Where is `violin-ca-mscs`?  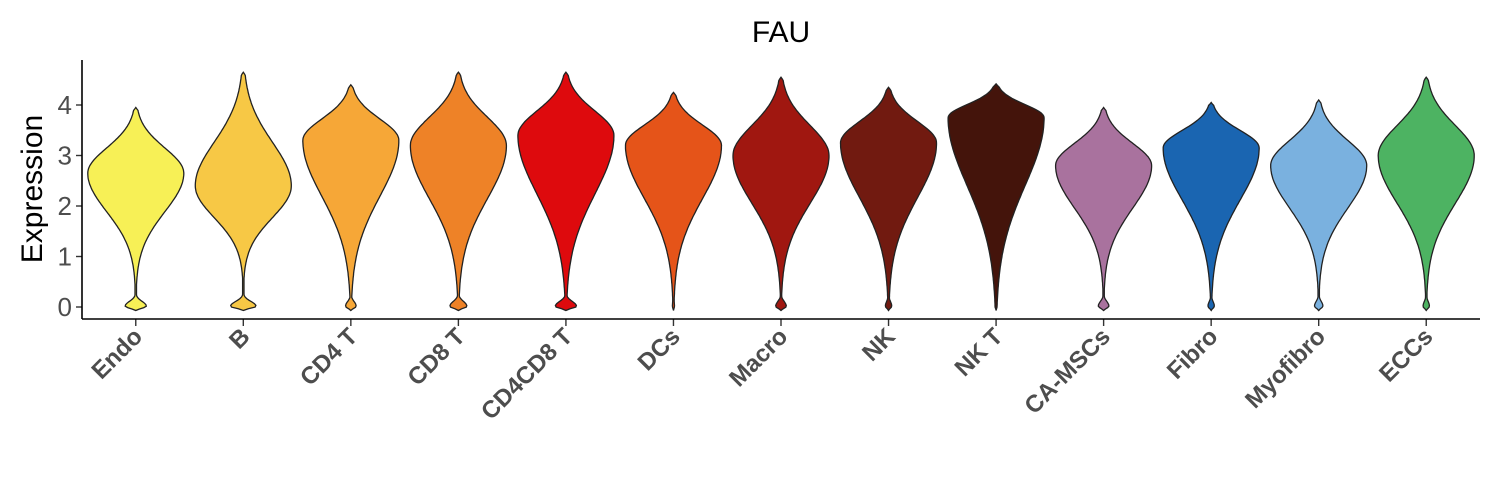
violin-ca-mscs is located at coordinates (1103, 209).